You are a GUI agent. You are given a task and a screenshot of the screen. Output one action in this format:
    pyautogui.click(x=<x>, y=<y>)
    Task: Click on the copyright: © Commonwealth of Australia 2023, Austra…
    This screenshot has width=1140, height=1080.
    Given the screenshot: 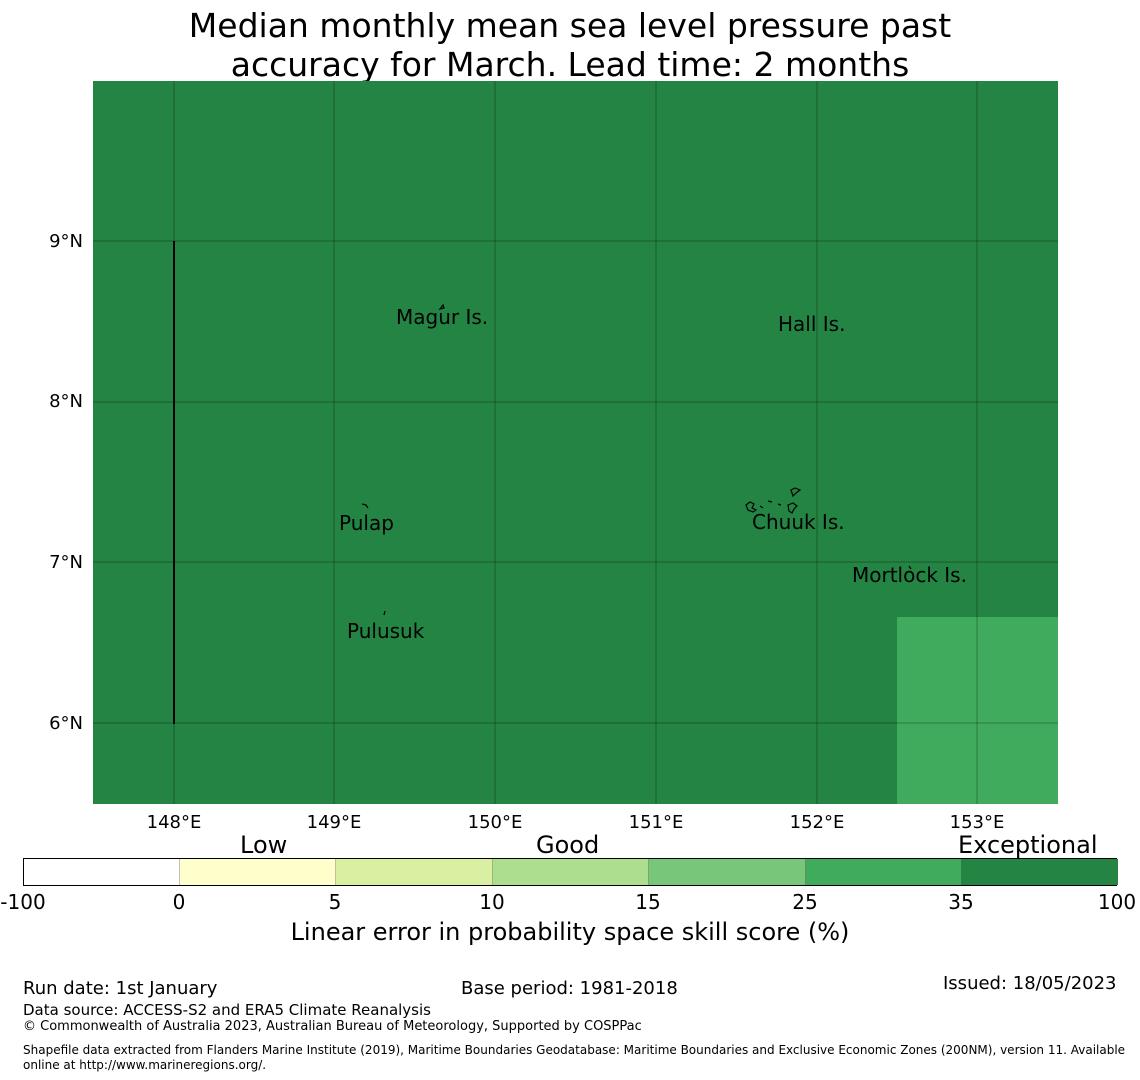 What is the action you would take?
    pyautogui.click(x=332, y=1026)
    